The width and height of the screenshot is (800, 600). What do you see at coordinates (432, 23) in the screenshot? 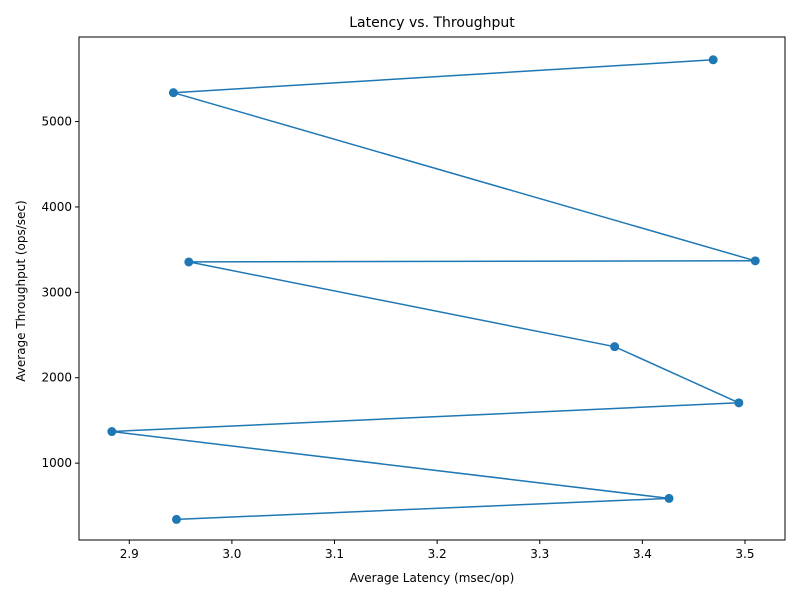
I see `chart-title: Latency vs. Throughput` at bounding box center [432, 23].